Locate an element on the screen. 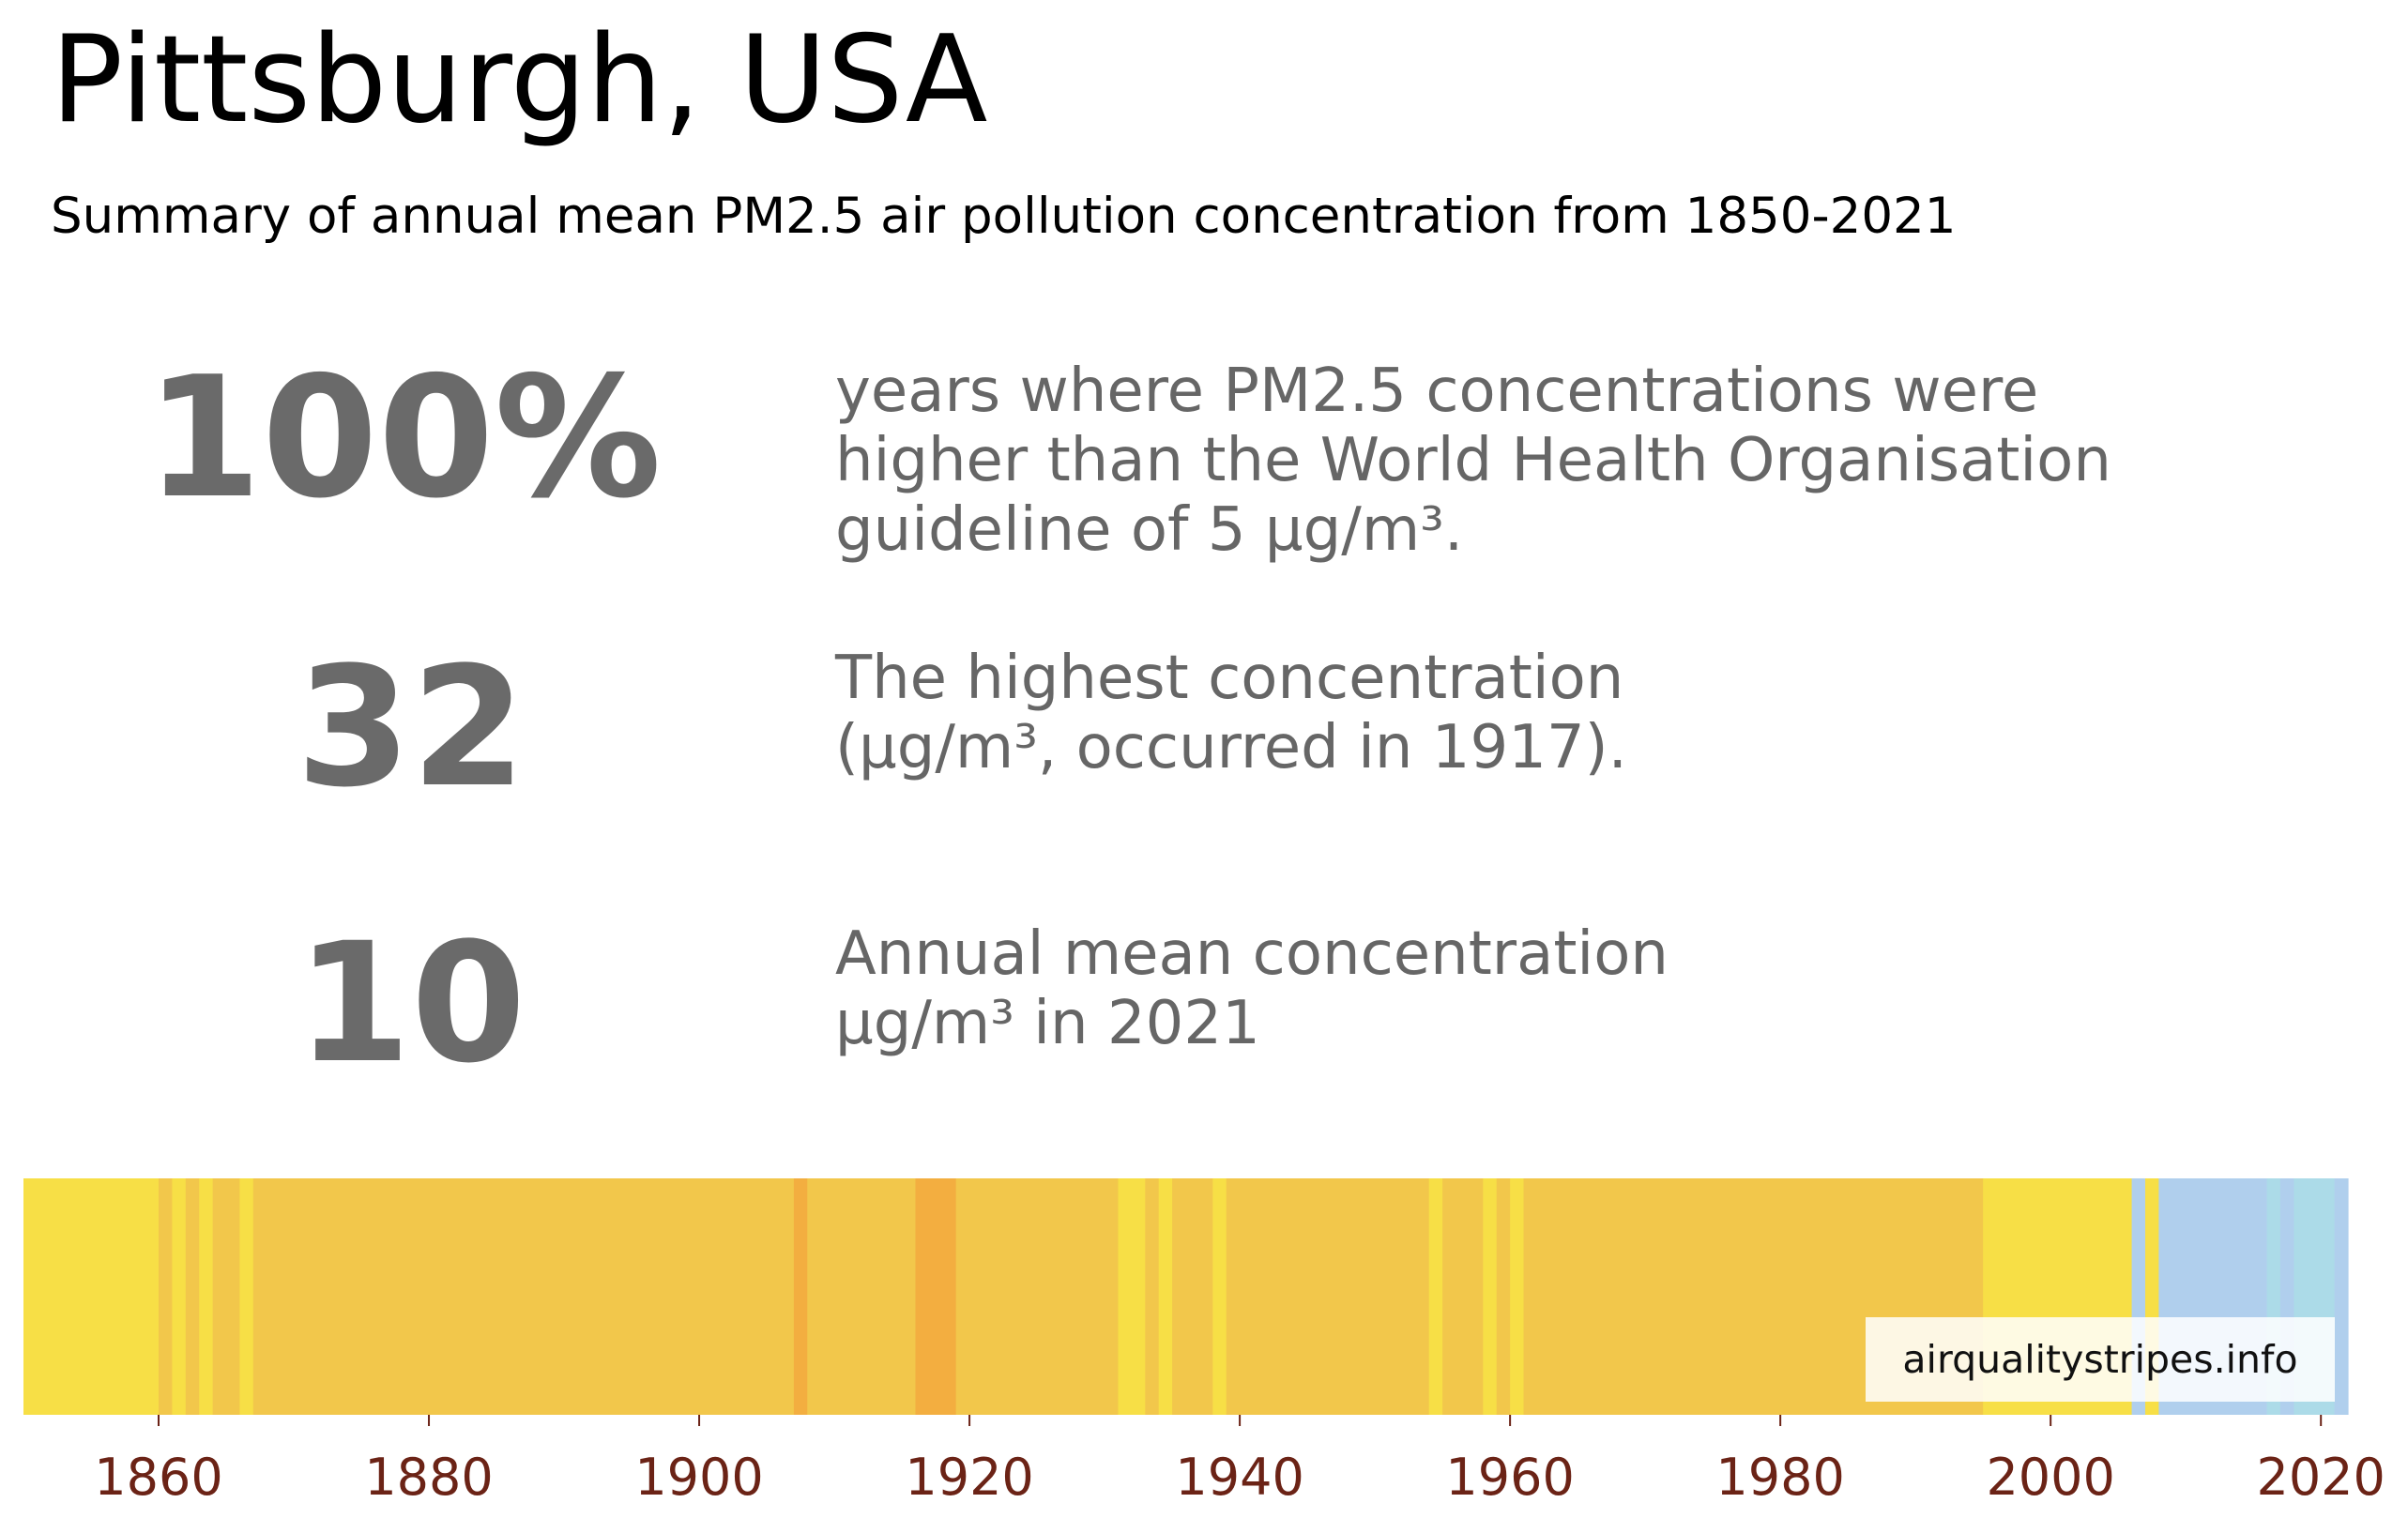 This screenshot has height=1518, width=2408. stripe-1933-1933 is located at coordinates (1152, 1296).